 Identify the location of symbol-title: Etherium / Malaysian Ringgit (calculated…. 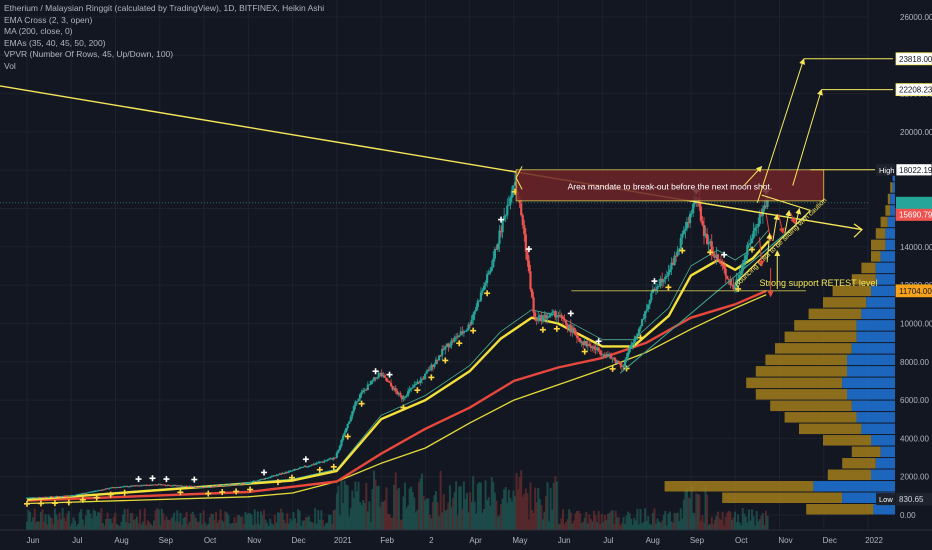
(164, 8).